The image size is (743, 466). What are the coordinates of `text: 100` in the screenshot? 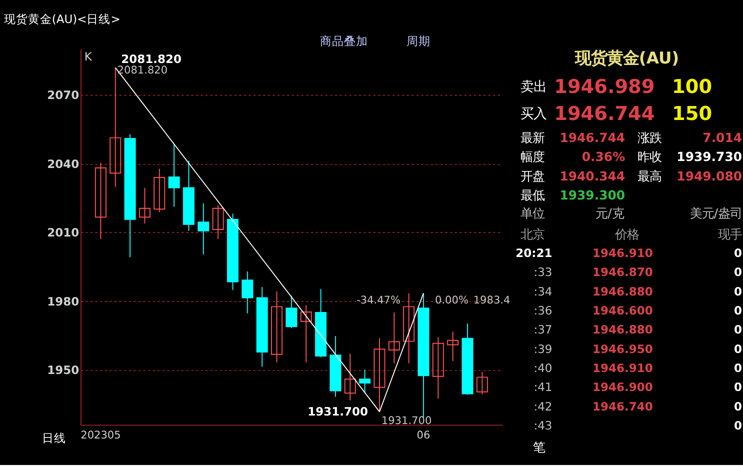 It's located at (692, 86).